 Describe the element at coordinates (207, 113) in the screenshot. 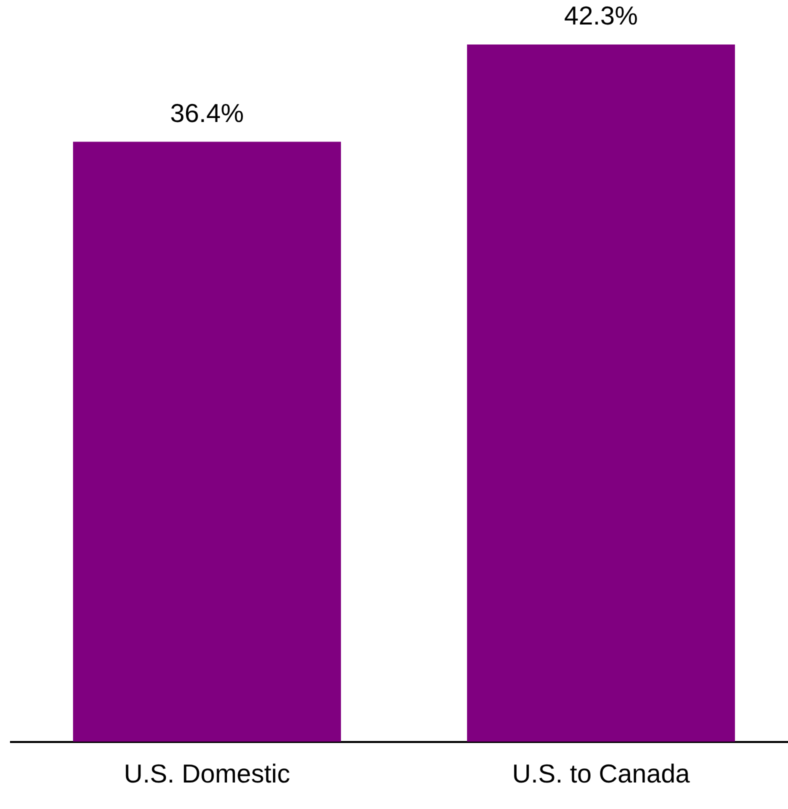

I see `data-label: 36.4%` at that location.